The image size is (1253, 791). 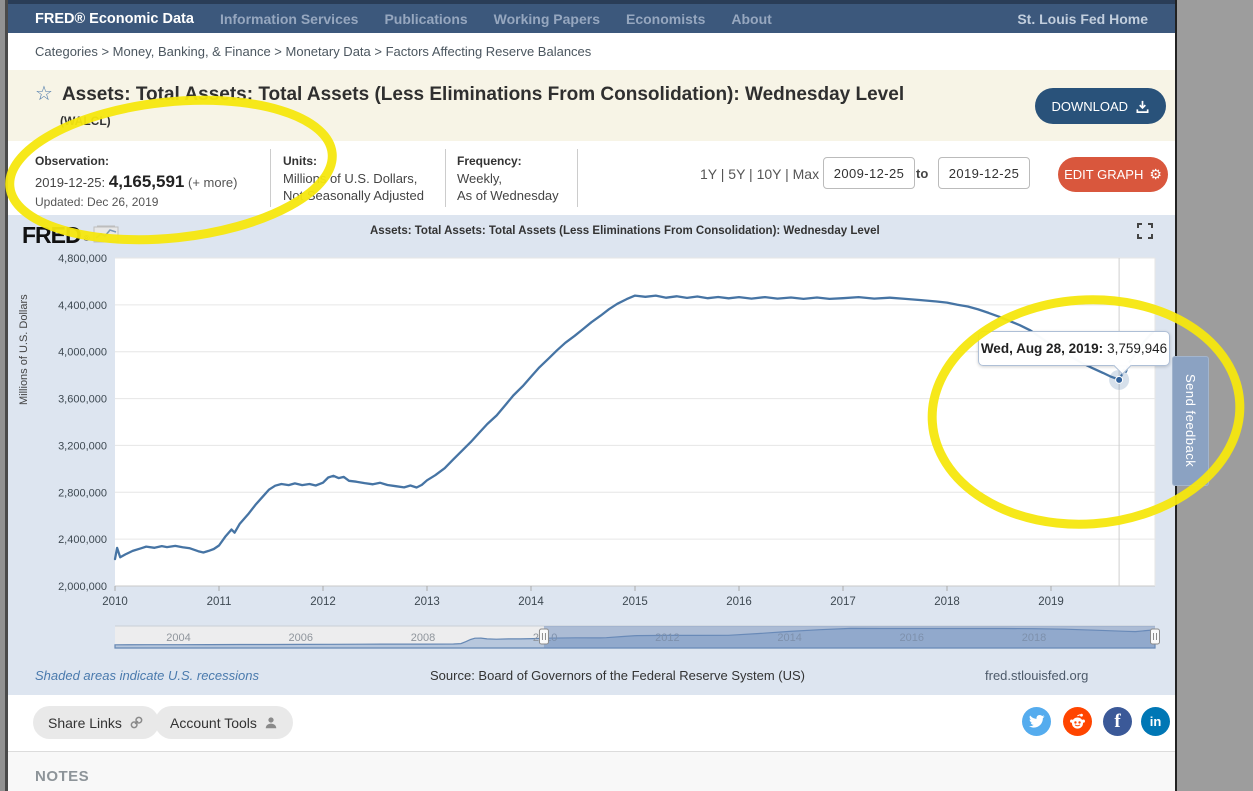 What do you see at coordinates (751, 18) in the screenshot?
I see `nav-item-about: About` at bounding box center [751, 18].